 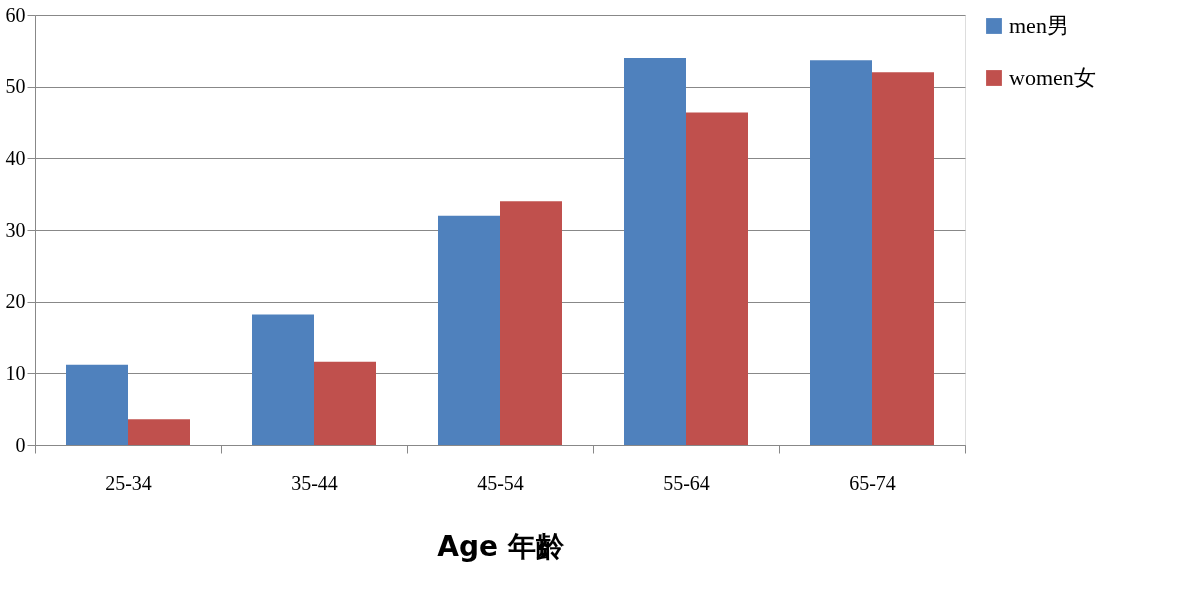 What do you see at coordinates (15, 372) in the screenshot?
I see `y-tick-label: 10` at bounding box center [15, 372].